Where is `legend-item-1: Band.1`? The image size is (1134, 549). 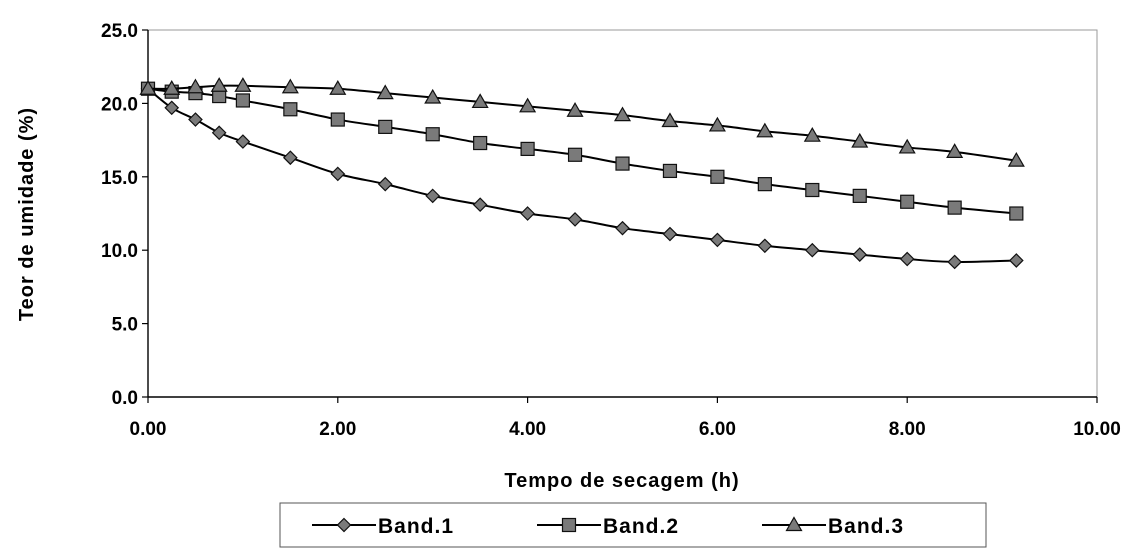
legend-item-1: Band.1 is located at coordinates (383, 526).